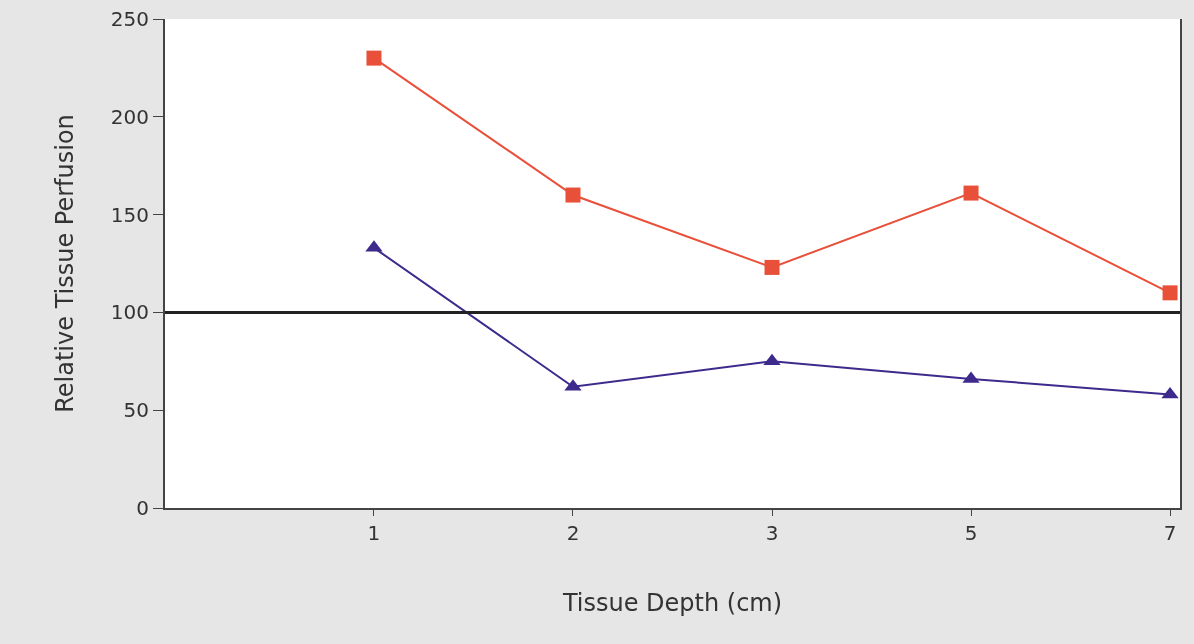 The width and height of the screenshot is (1194, 644). I want to click on x-tick-label: 2, so click(573, 533).